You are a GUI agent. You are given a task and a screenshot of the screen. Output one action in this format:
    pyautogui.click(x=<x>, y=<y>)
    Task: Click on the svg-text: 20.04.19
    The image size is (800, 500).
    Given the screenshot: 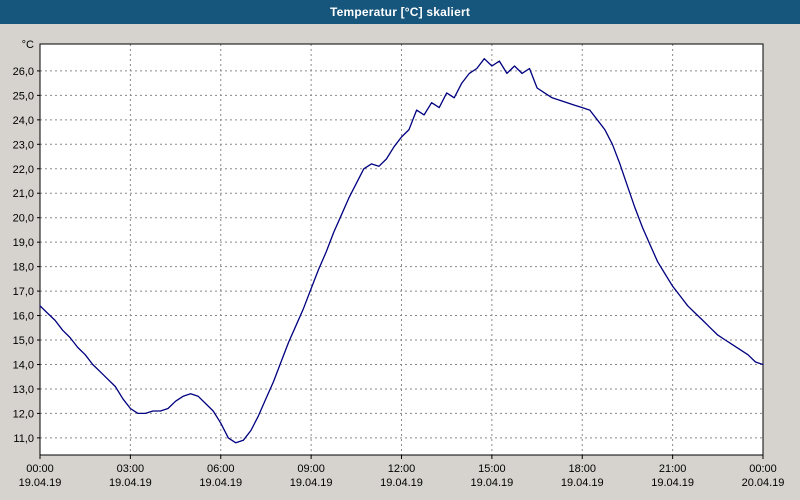 What is the action you would take?
    pyautogui.click(x=763, y=483)
    